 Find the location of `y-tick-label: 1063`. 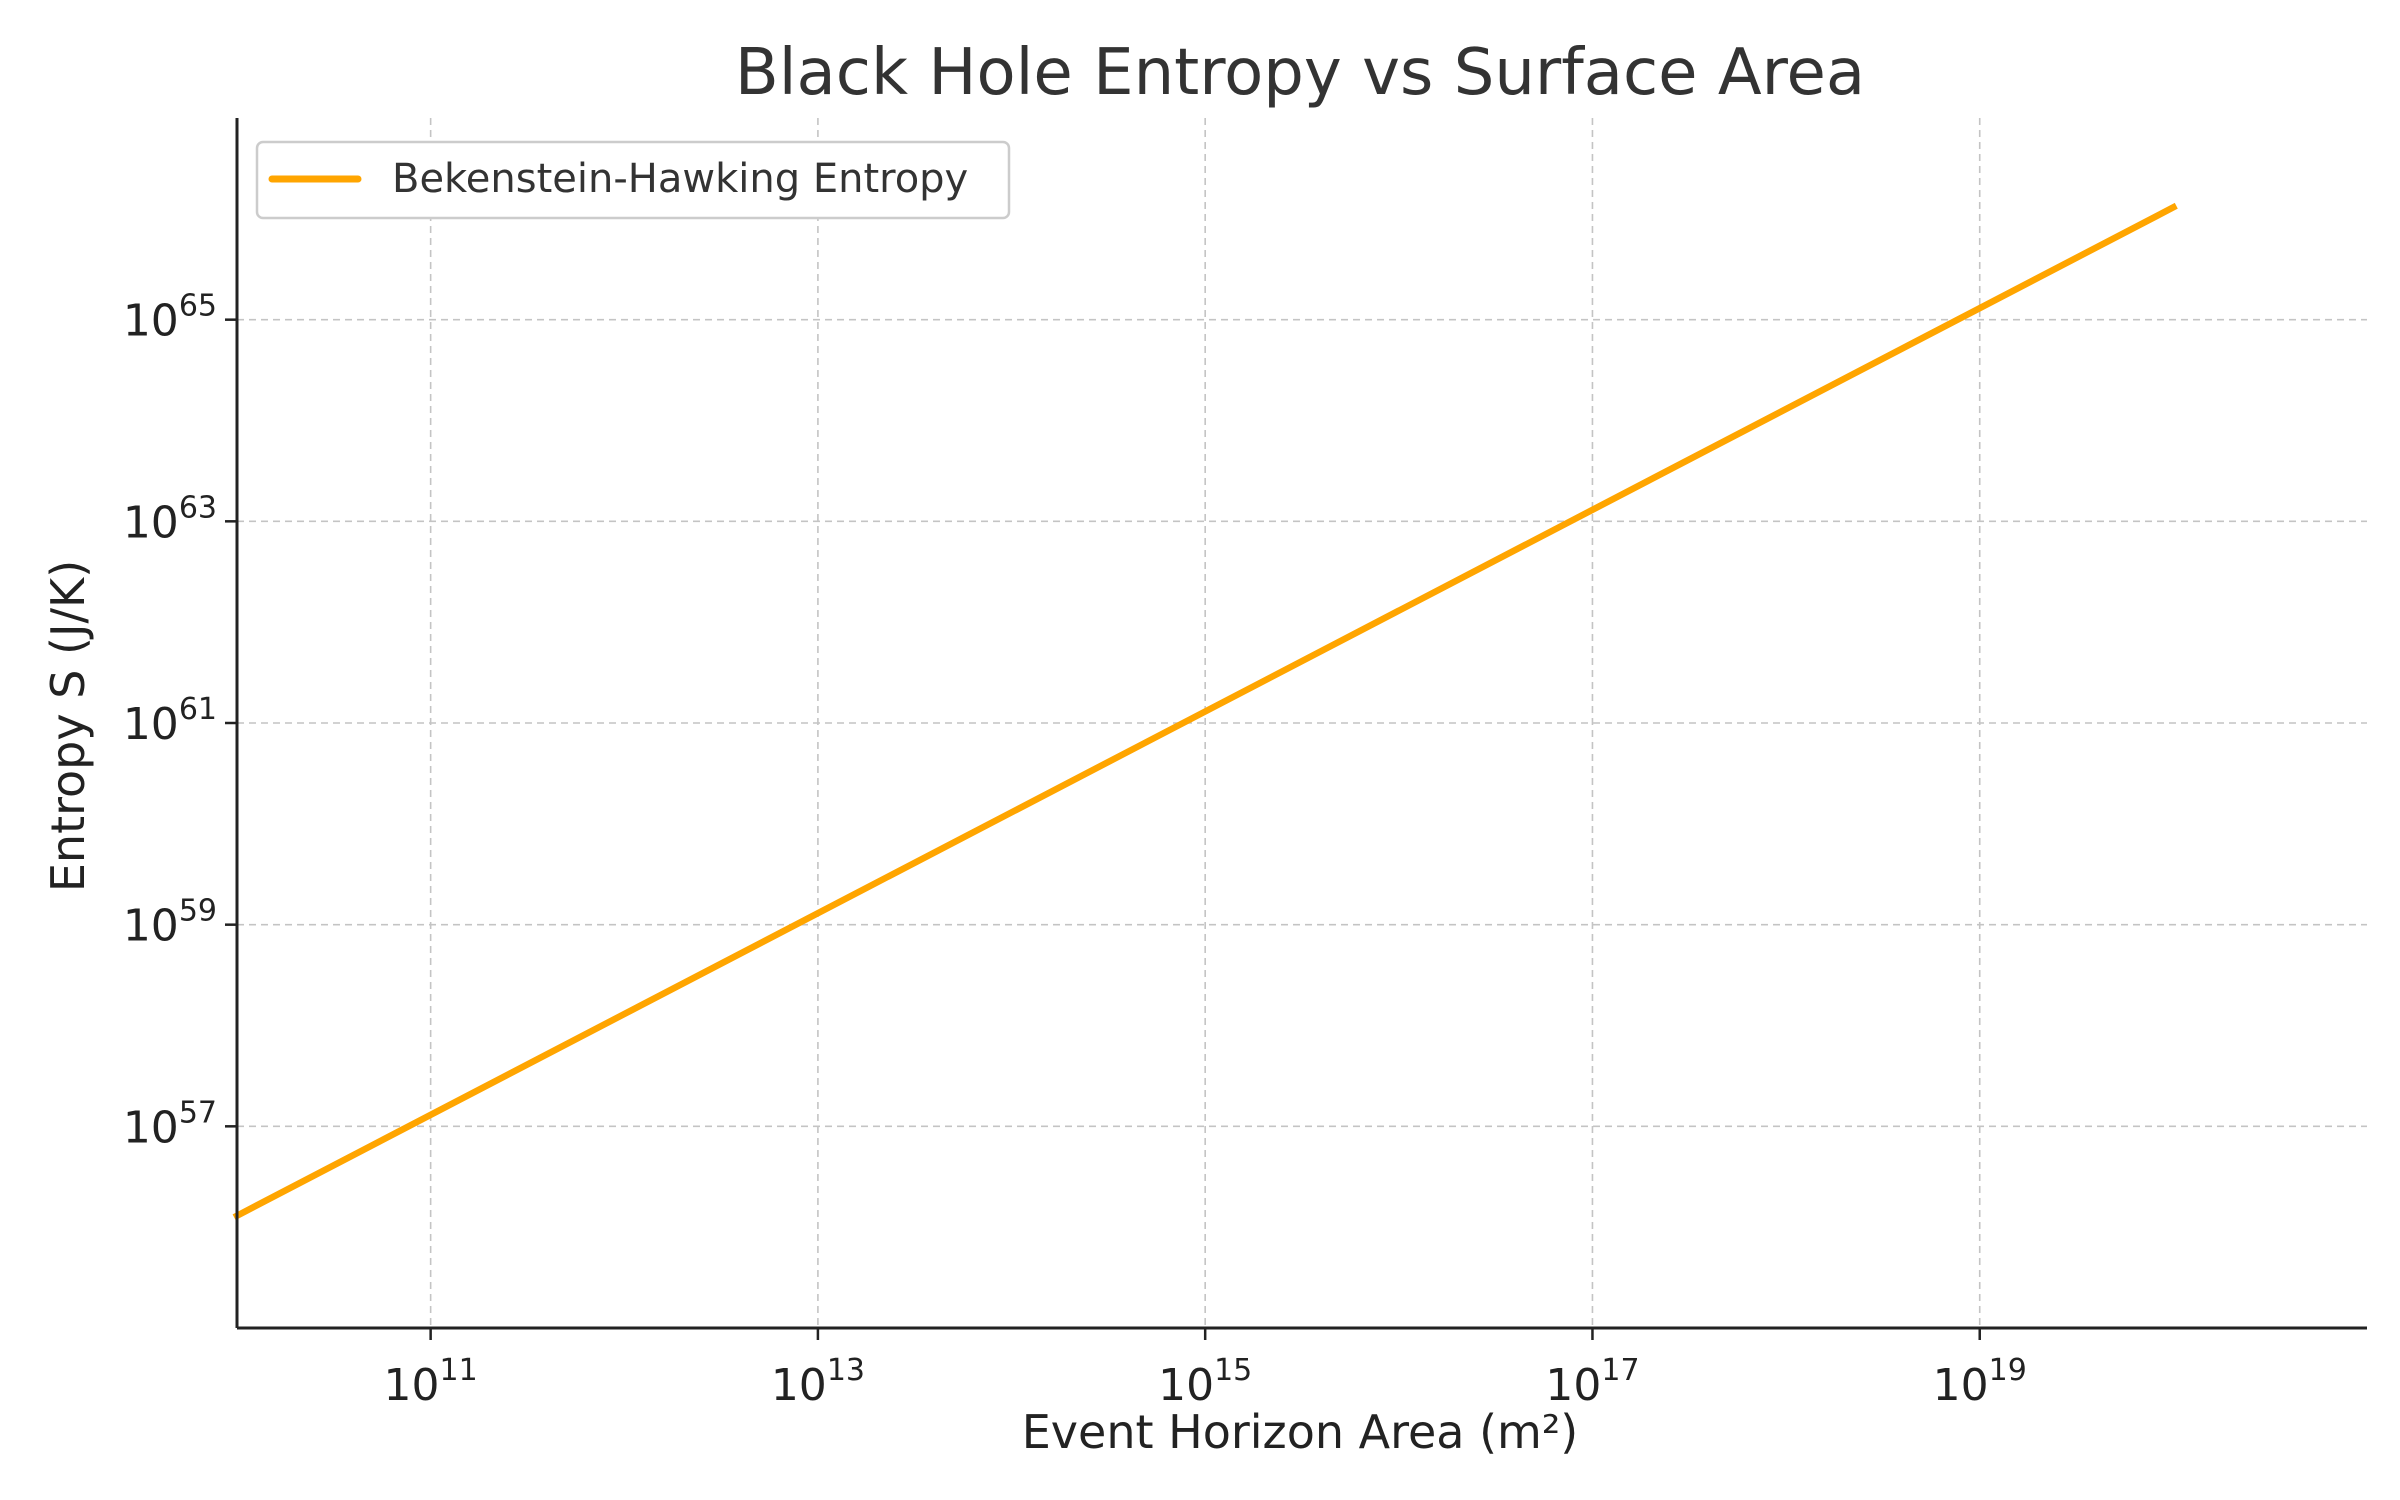

y-tick-label: 1063 is located at coordinates (170, 519).